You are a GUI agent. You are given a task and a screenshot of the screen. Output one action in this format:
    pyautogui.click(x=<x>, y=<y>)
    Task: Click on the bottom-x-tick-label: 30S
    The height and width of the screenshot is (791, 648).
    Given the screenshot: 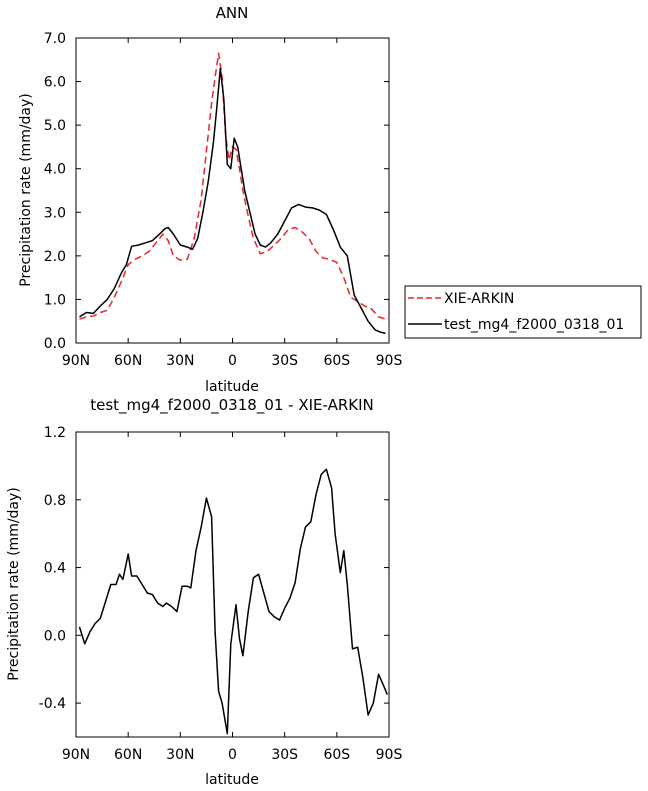 What is the action you would take?
    pyautogui.click(x=284, y=755)
    